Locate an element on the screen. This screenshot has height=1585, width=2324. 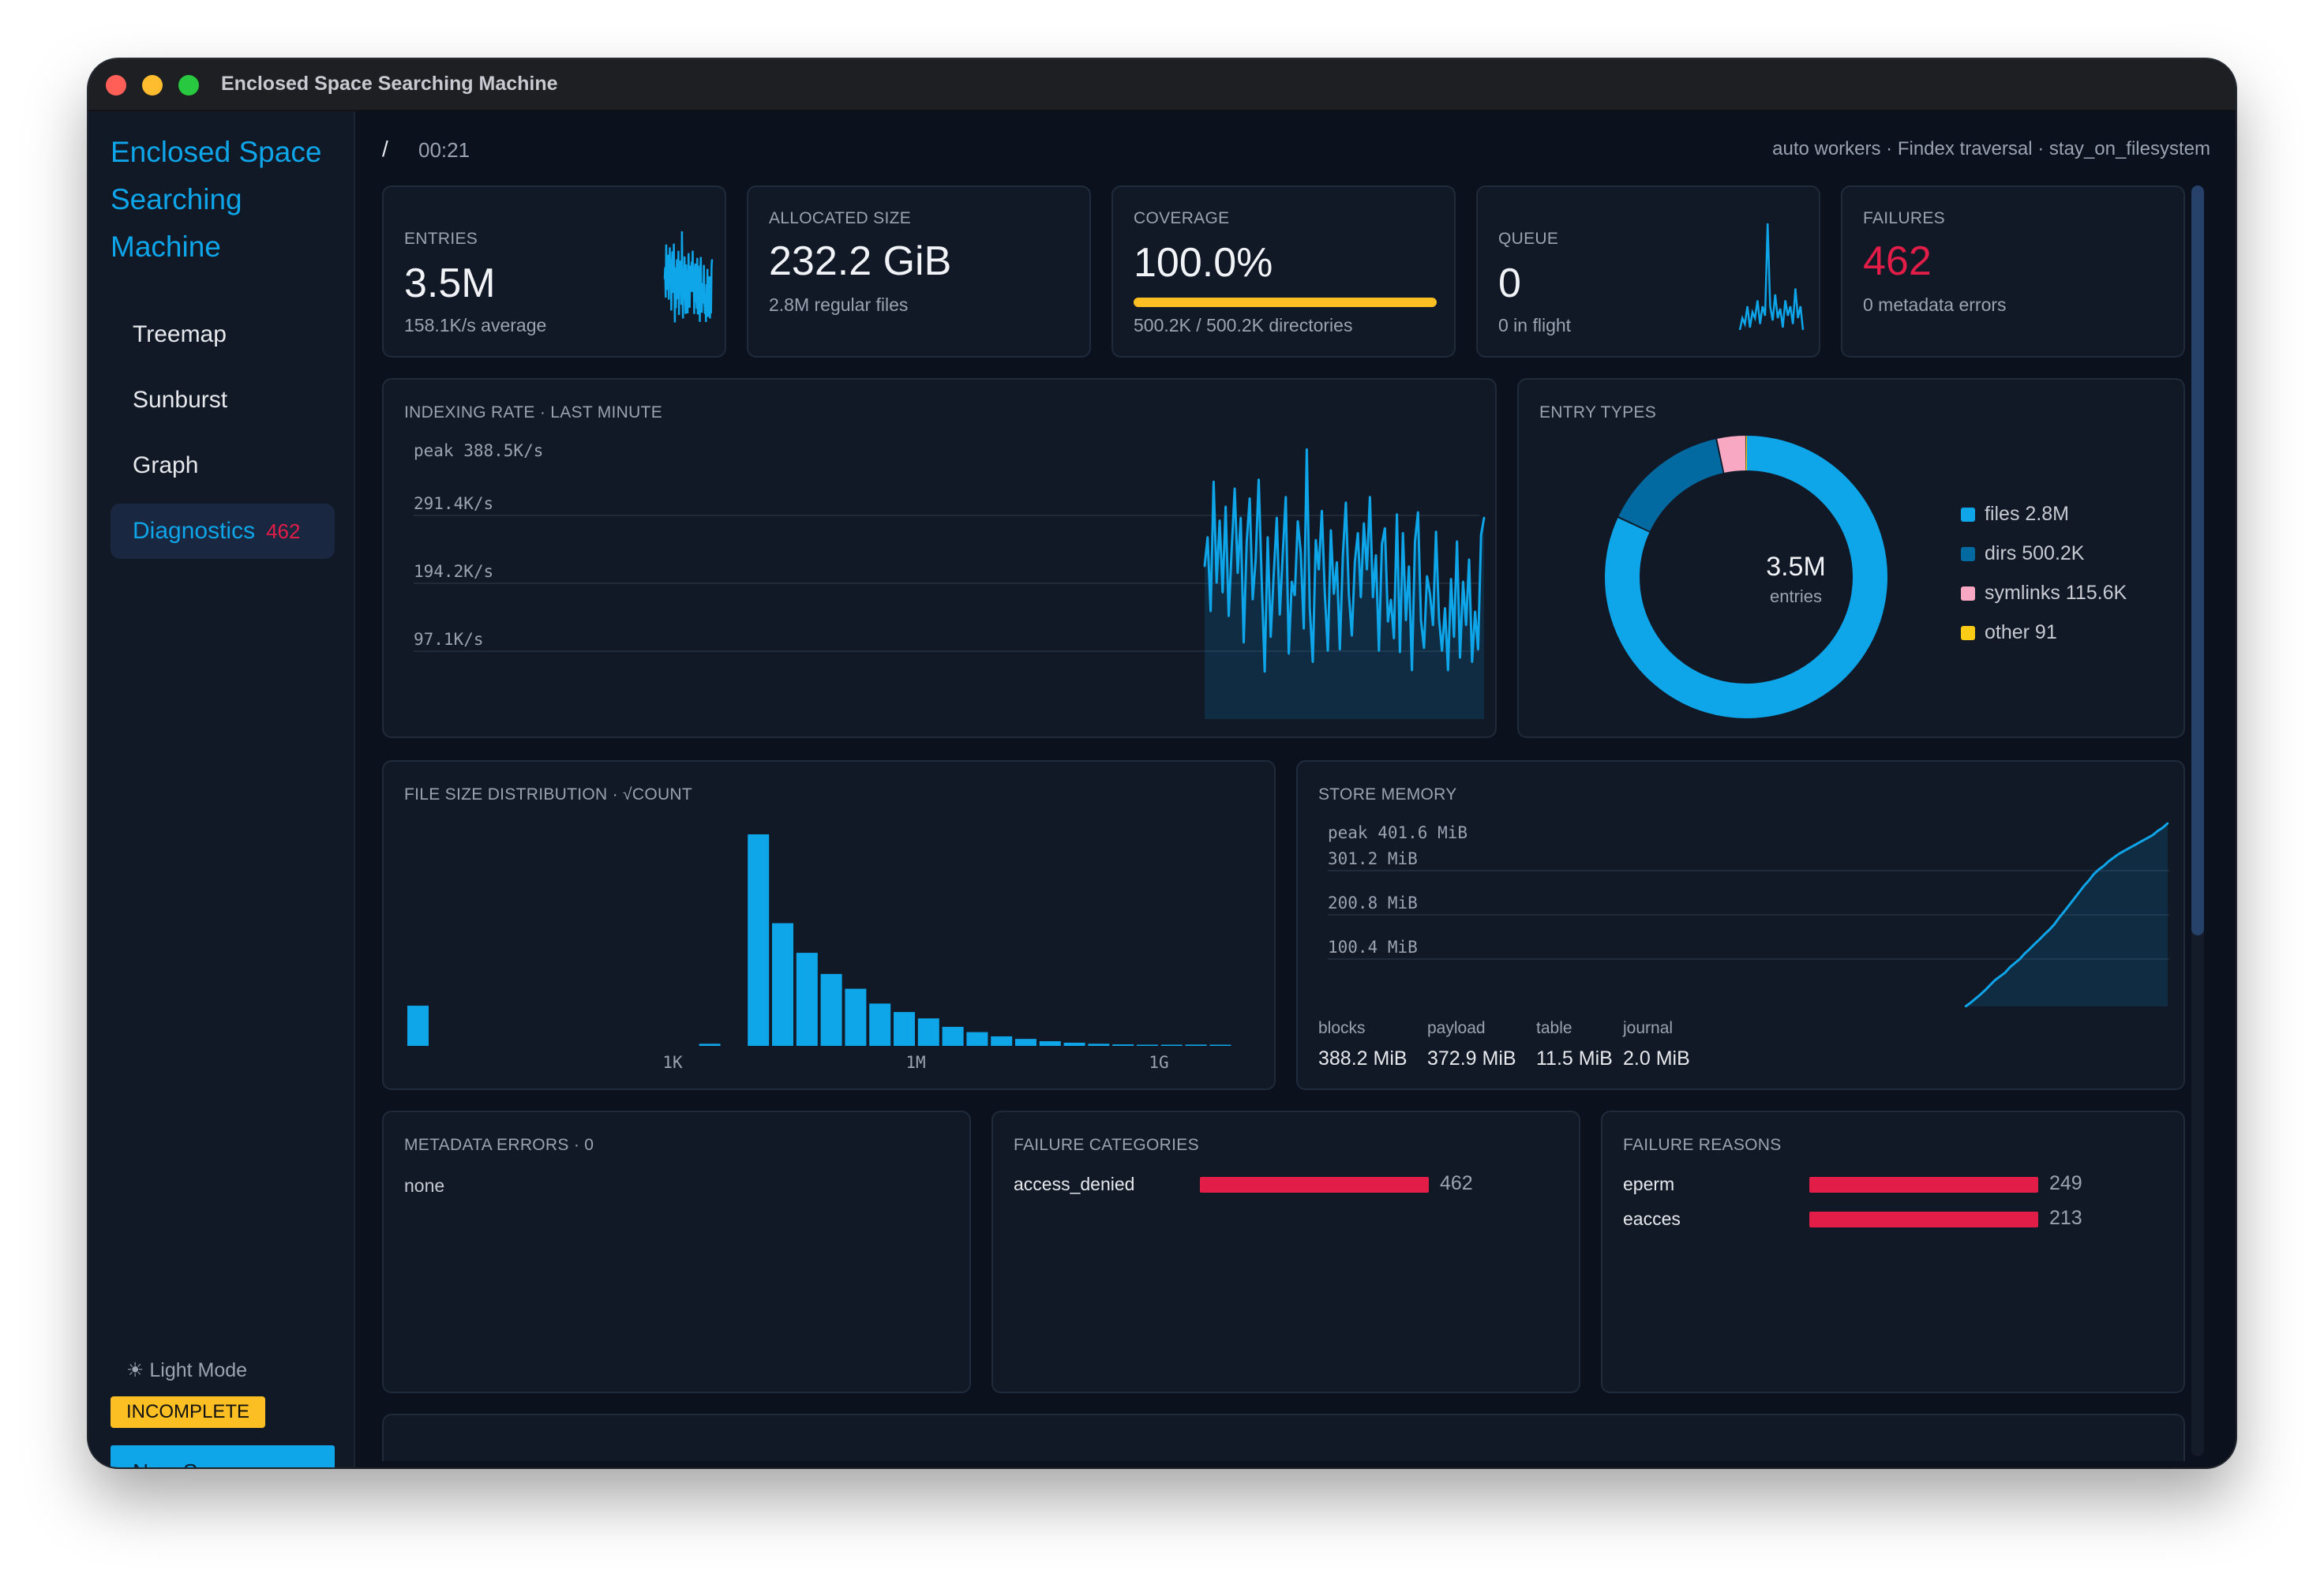
zoom-window-button is located at coordinates (188, 85).